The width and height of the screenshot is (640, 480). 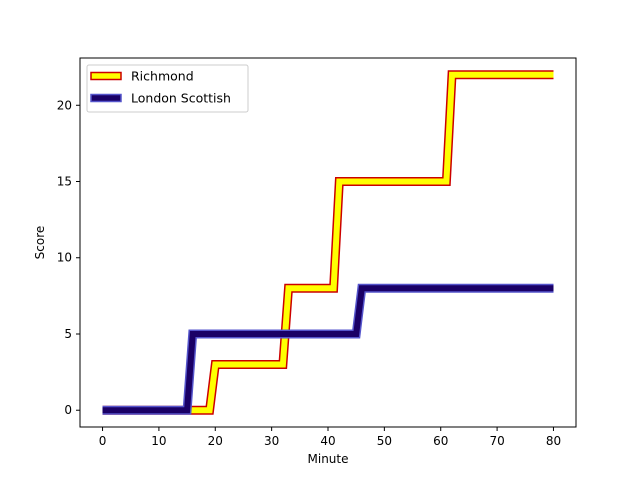 What do you see at coordinates (162, 76) in the screenshot?
I see `legend-label-richmond: Richmond` at bounding box center [162, 76].